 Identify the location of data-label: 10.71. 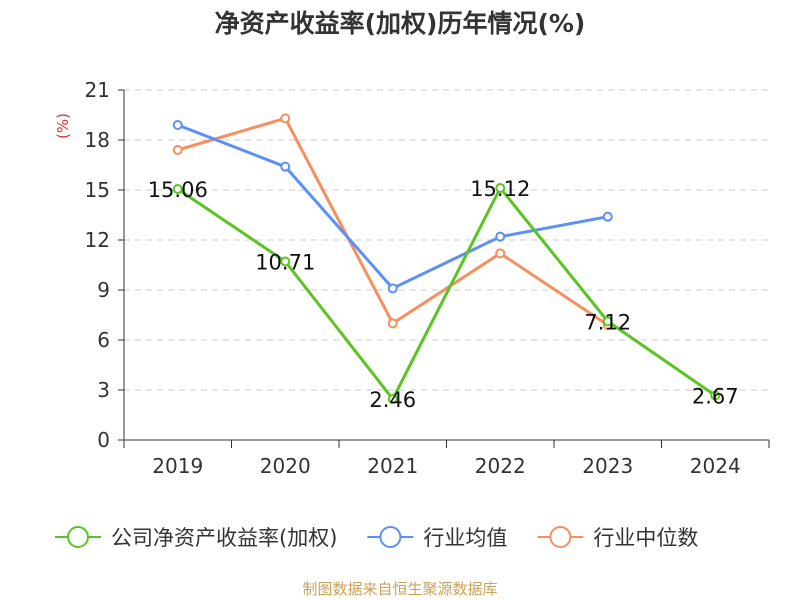
(285, 263).